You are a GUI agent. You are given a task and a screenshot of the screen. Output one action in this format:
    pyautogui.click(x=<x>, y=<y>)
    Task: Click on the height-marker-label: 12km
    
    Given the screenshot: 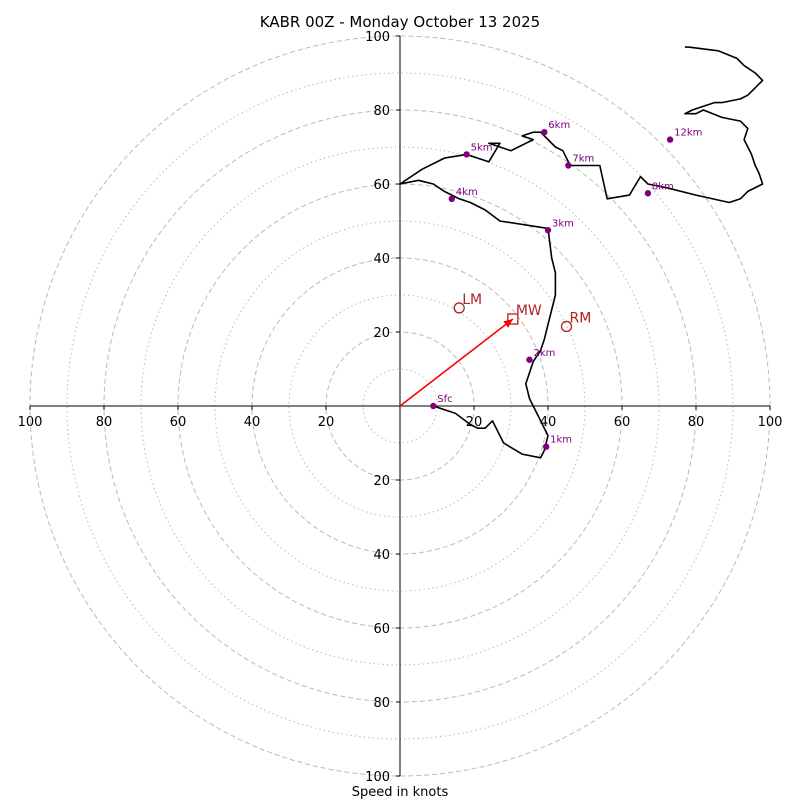 What is the action you would take?
    pyautogui.click(x=688, y=133)
    